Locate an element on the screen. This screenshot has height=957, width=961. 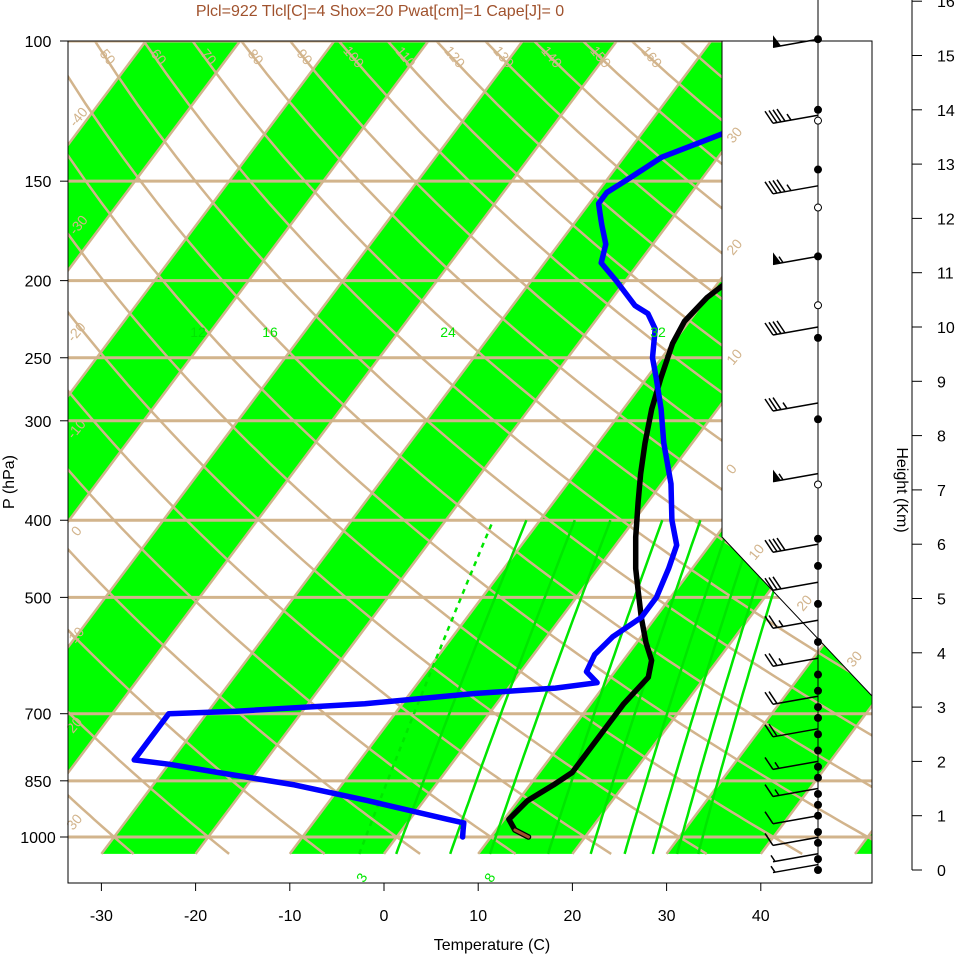
y-tick-label: 400 is located at coordinates (38, 521).